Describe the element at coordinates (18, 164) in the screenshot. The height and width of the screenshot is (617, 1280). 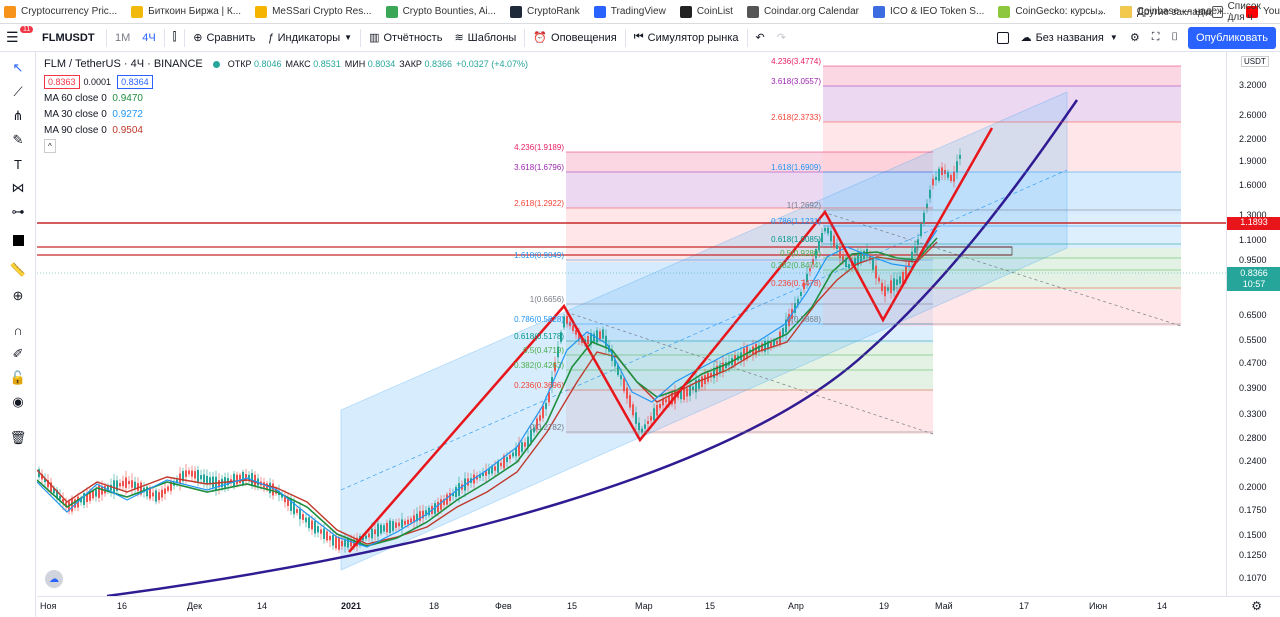
I see `text-icon: T` at that location.